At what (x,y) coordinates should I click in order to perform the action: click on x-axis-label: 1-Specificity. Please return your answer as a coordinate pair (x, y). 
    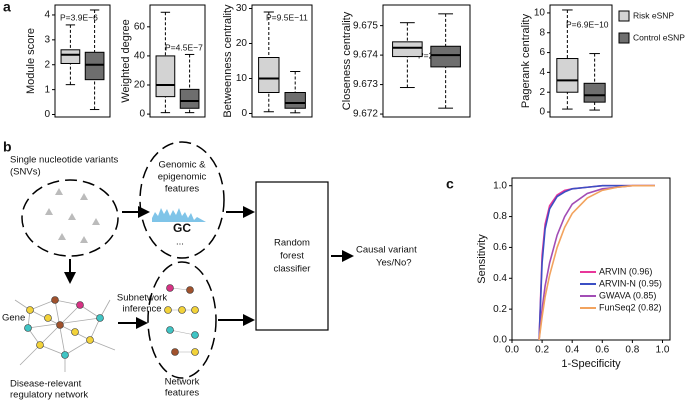
    Looking at the image, I should click on (591, 364).